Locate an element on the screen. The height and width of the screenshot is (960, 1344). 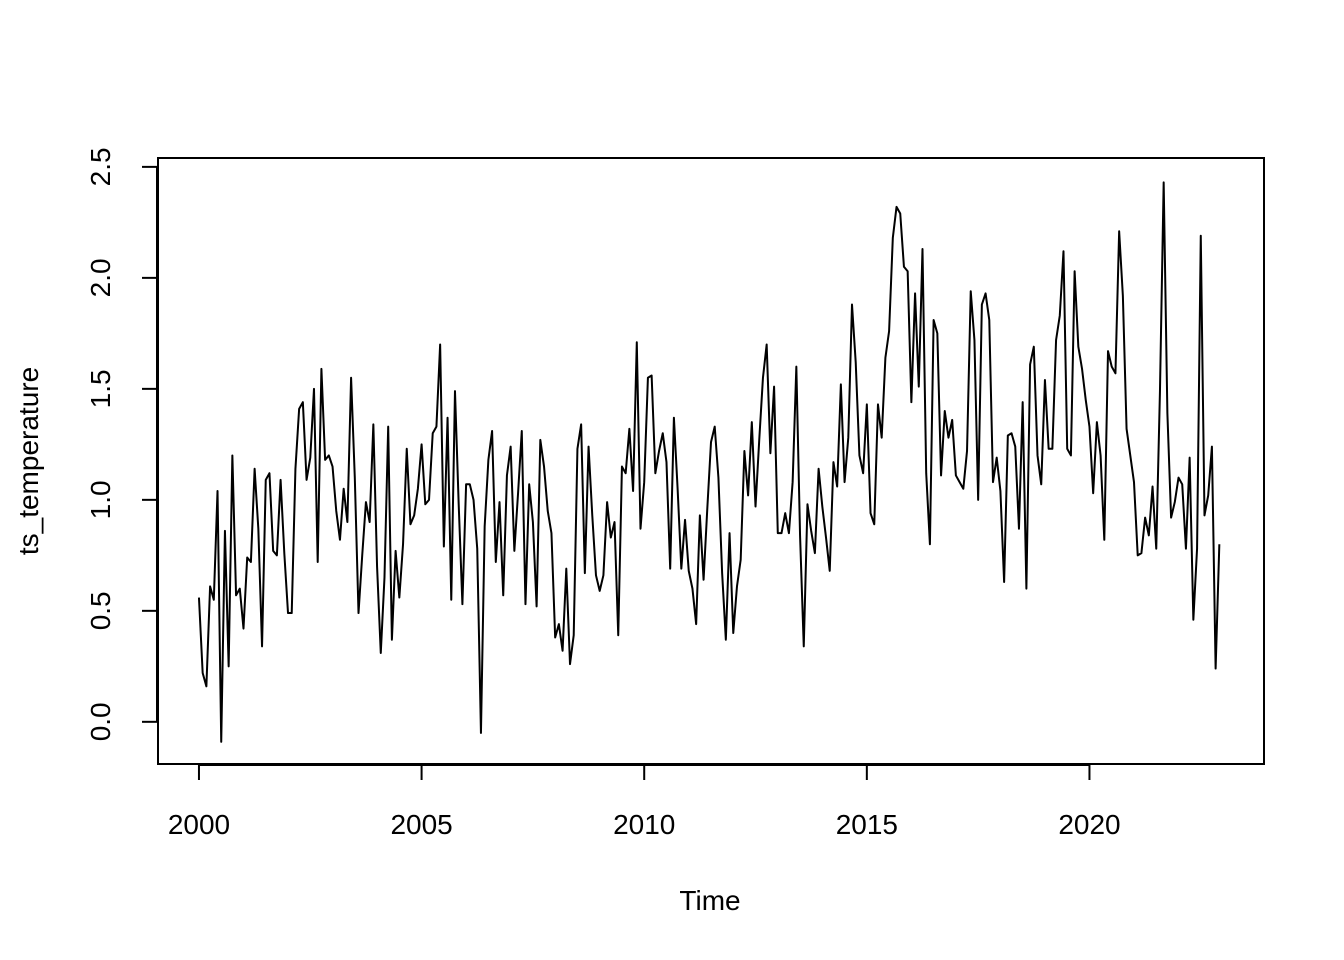
x-tick-label: 2000 is located at coordinates (199, 824).